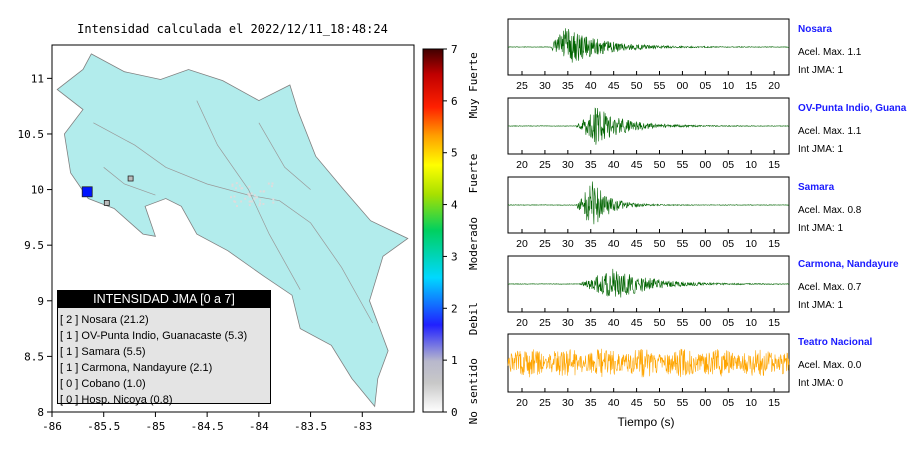 This screenshot has height=460, width=910. I want to click on colorbar-tick-label: 5, so click(454, 153).